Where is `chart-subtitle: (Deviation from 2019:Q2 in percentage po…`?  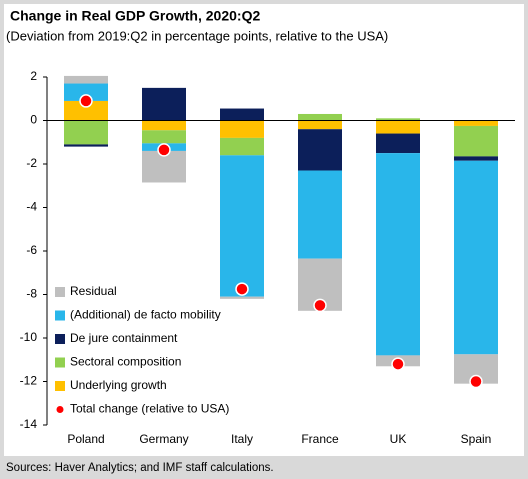 chart-subtitle: (Deviation from 2019:Q2 in percentage po… is located at coordinates (197, 35).